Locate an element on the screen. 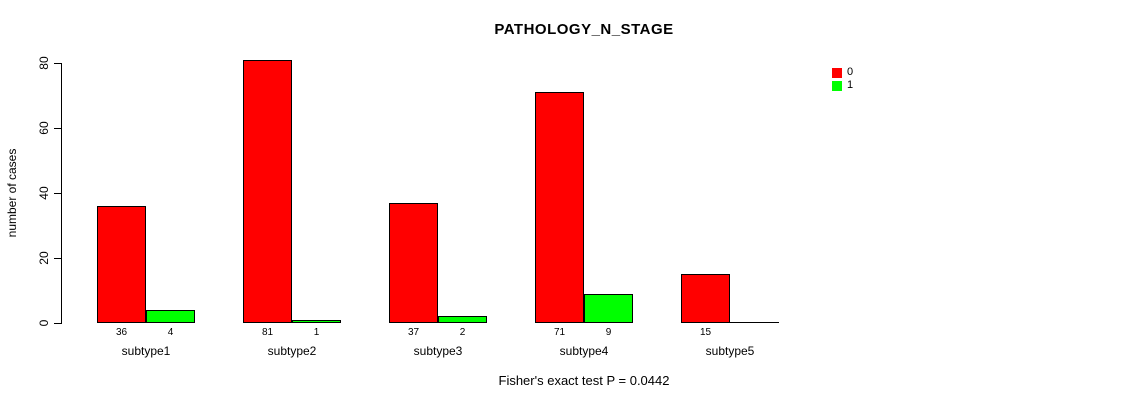 The height and width of the screenshot is (400, 1140). bar-value-label: 4 is located at coordinates (170, 332).